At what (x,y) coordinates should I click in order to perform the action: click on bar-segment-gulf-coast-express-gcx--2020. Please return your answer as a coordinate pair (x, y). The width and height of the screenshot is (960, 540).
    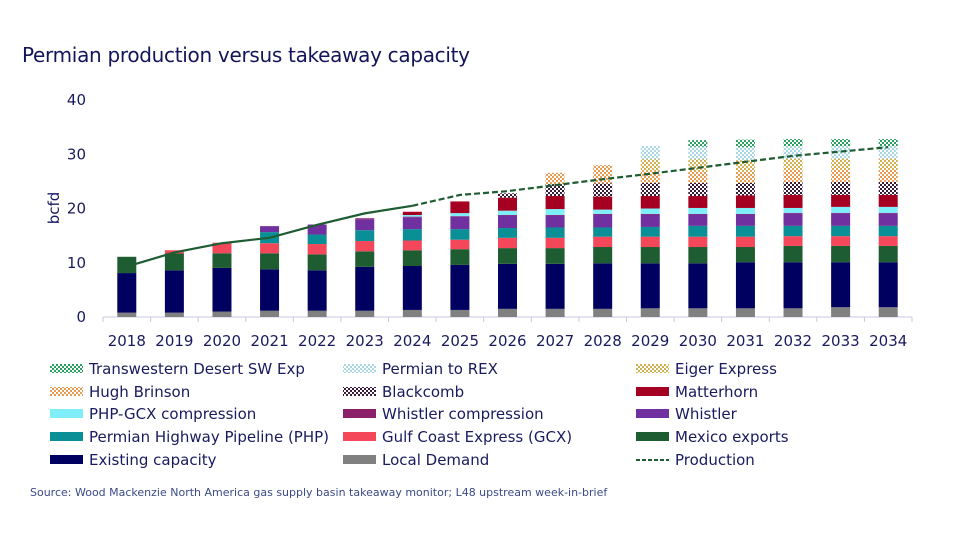
    Looking at the image, I should click on (222, 248).